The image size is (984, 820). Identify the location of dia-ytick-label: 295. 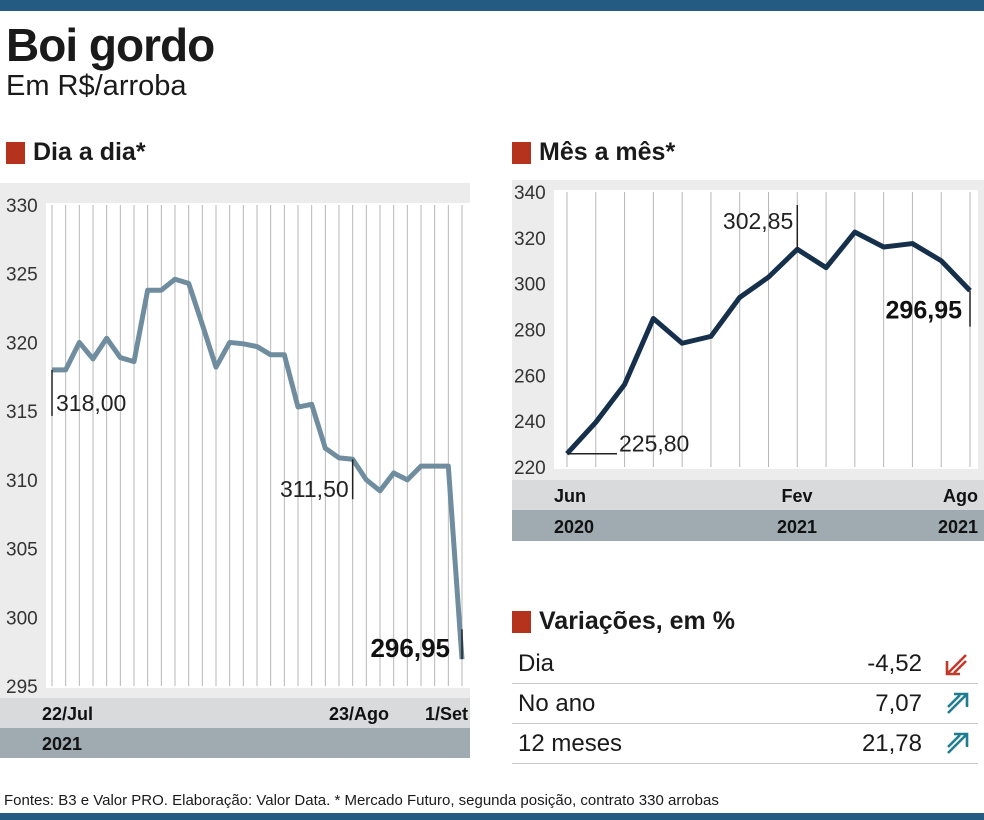
(22, 687).